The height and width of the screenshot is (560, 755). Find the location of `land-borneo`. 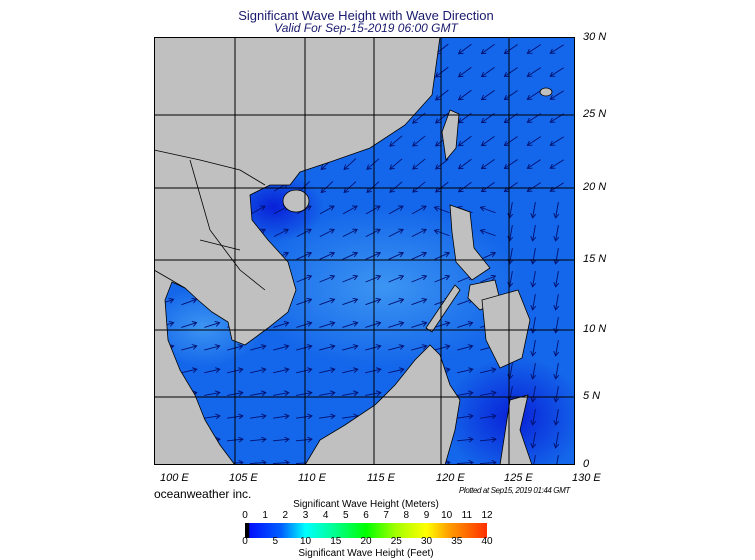

land-borneo is located at coordinates (382, 404).